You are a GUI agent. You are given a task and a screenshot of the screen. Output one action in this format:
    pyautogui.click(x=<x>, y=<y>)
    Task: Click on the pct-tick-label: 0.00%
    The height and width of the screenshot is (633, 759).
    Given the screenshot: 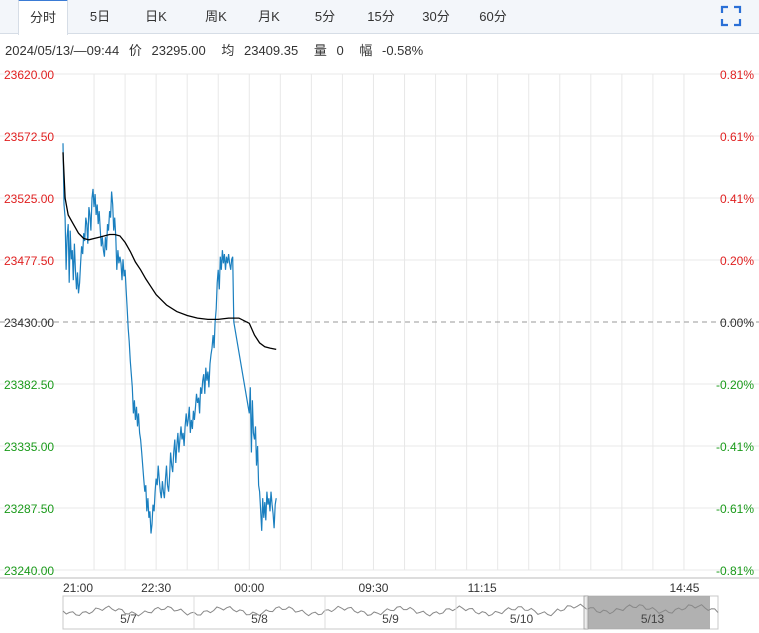 What is the action you would take?
    pyautogui.click(x=737, y=323)
    